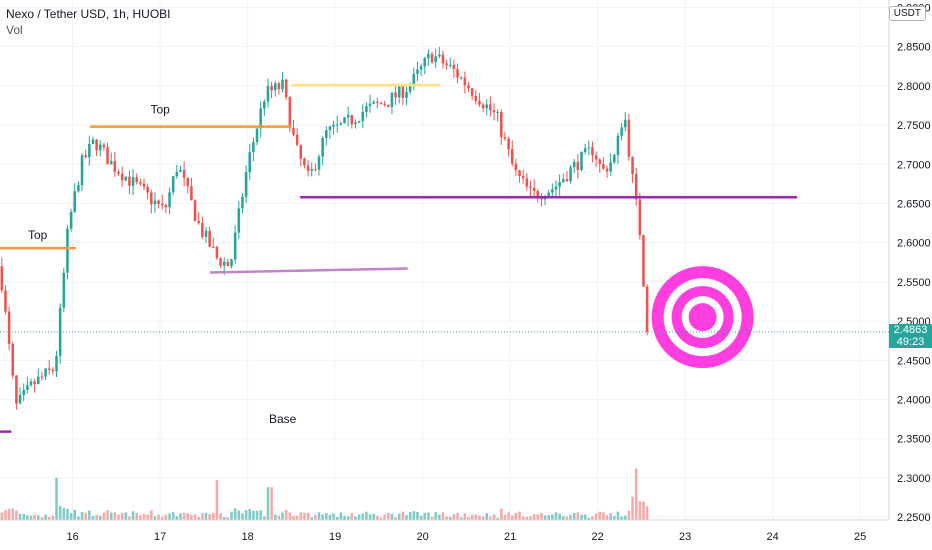 Image resolution: width=932 pixels, height=550 pixels. What do you see at coordinates (907, 13) in the screenshot?
I see `currency-button: USDT` at bounding box center [907, 13].